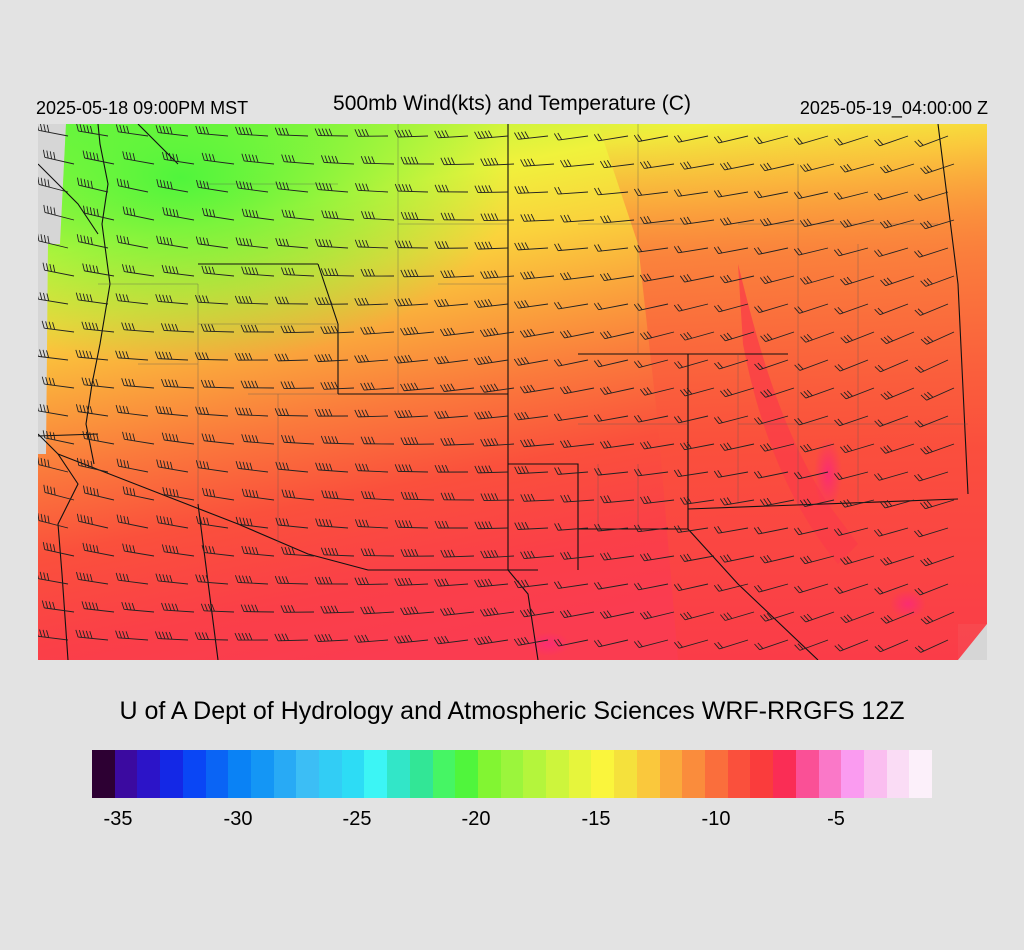  What do you see at coordinates (118, 819) in the screenshot?
I see `colorbar-tick-label: -35` at bounding box center [118, 819].